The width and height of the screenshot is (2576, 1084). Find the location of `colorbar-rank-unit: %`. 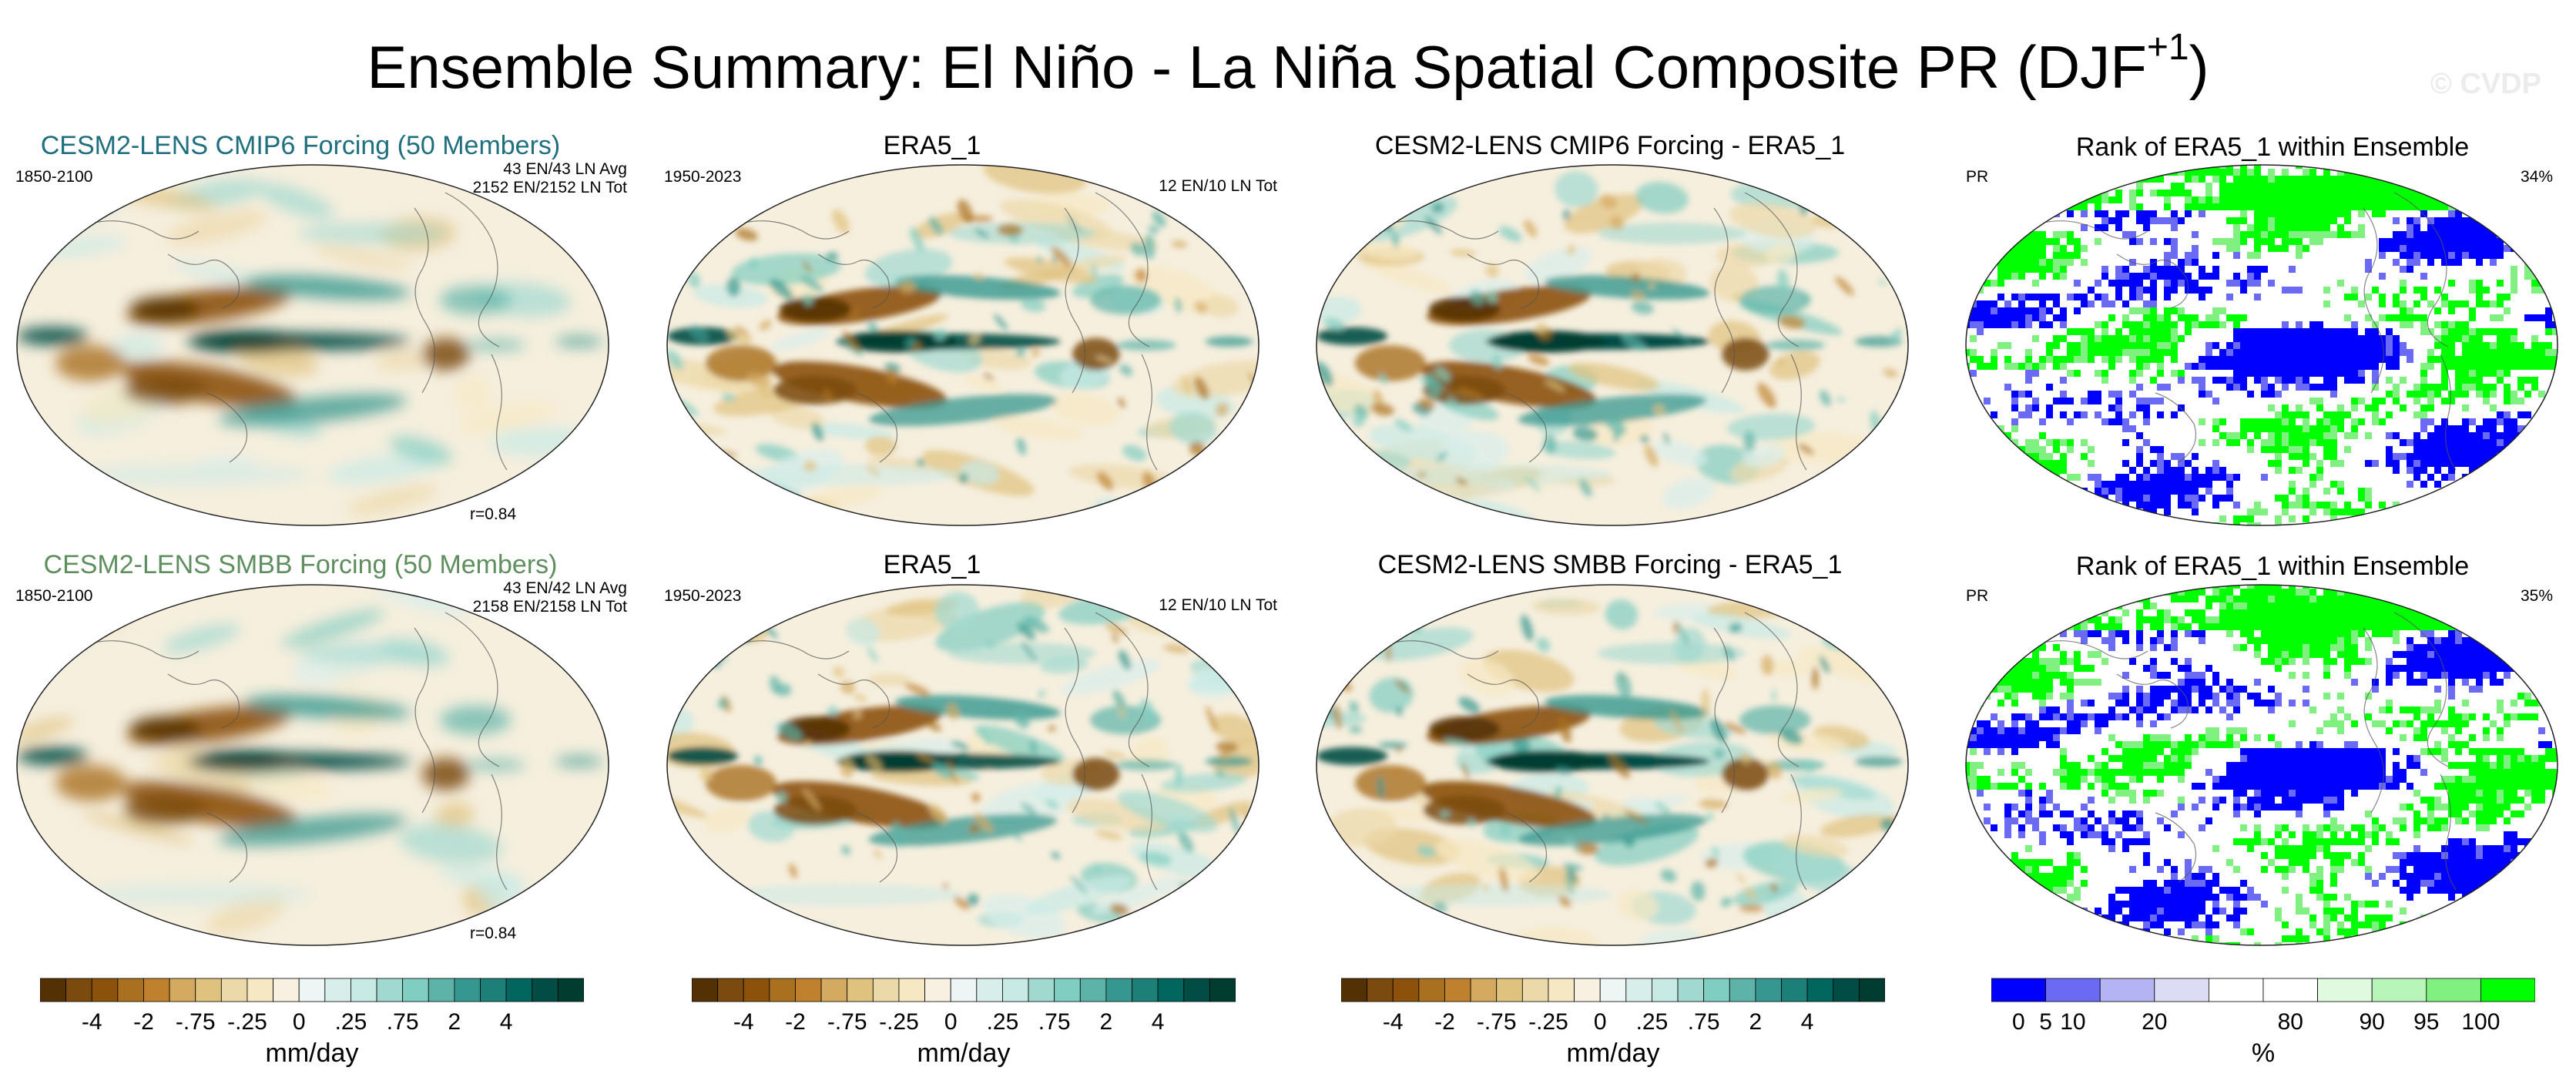

colorbar-rank-unit: % is located at coordinates (2263, 1053).